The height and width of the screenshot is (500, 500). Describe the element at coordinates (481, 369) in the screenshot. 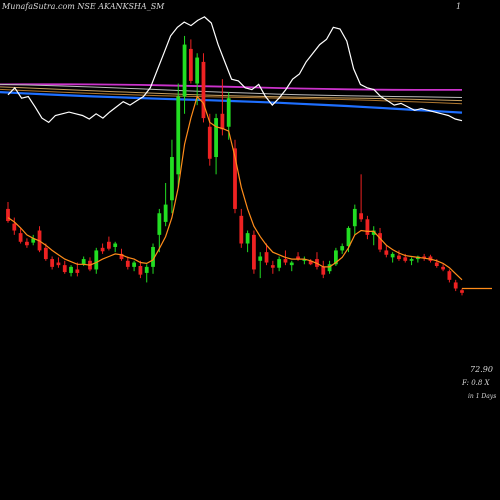

I see `price-readout: 72.90` at that location.